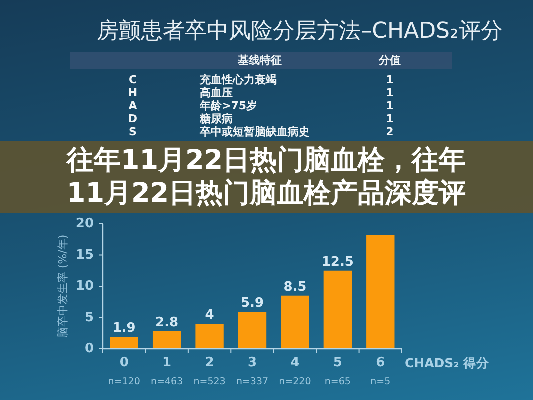 This screenshot has width=533, height=400. What do you see at coordinates (89, 318) in the screenshot?
I see `y-tick-label: 5` at bounding box center [89, 318].